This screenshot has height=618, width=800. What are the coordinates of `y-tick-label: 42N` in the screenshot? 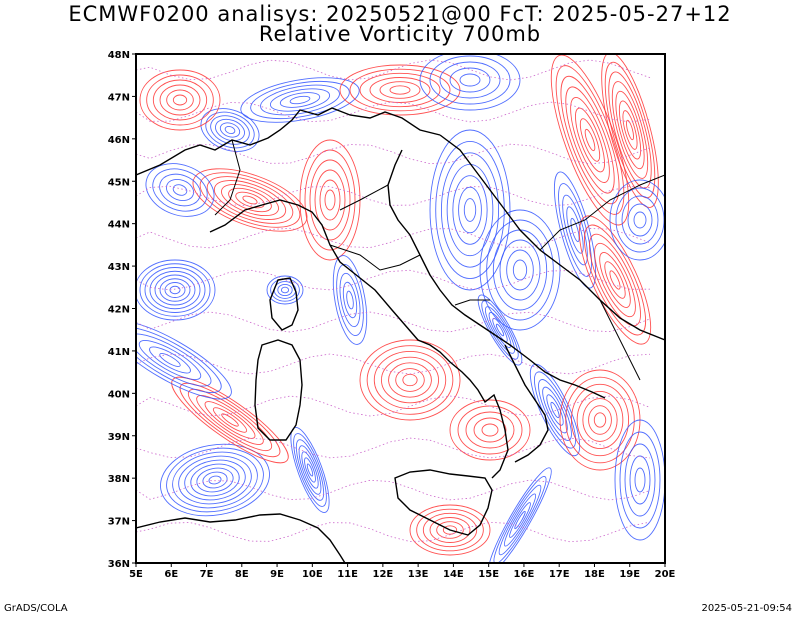 It's located at (119, 310).